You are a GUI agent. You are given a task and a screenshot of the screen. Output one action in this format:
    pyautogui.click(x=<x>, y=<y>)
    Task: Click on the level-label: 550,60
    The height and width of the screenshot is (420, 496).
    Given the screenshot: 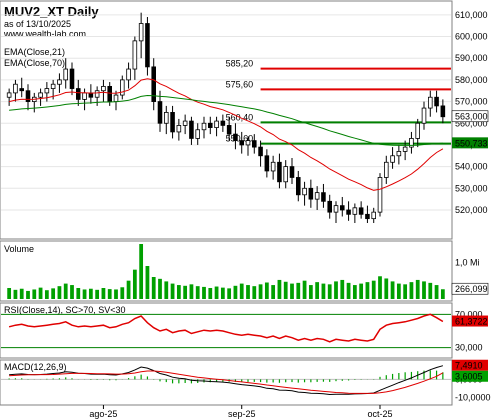 What is the action you would take?
    pyautogui.click(x=240, y=139)
    